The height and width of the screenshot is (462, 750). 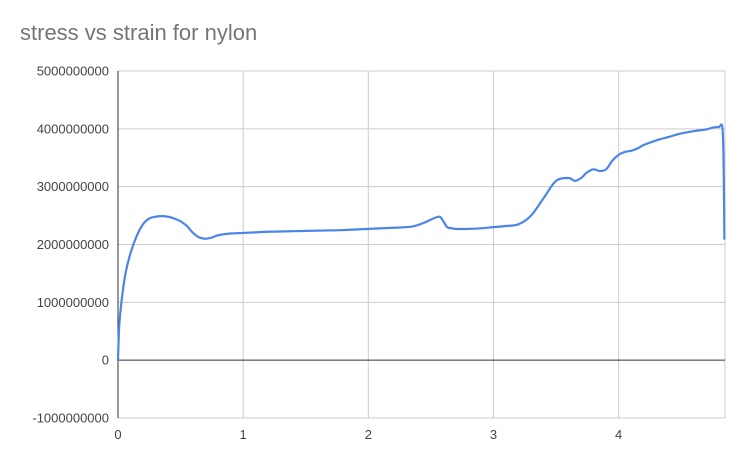 I want to click on x-tick-label: 1, so click(x=243, y=434).